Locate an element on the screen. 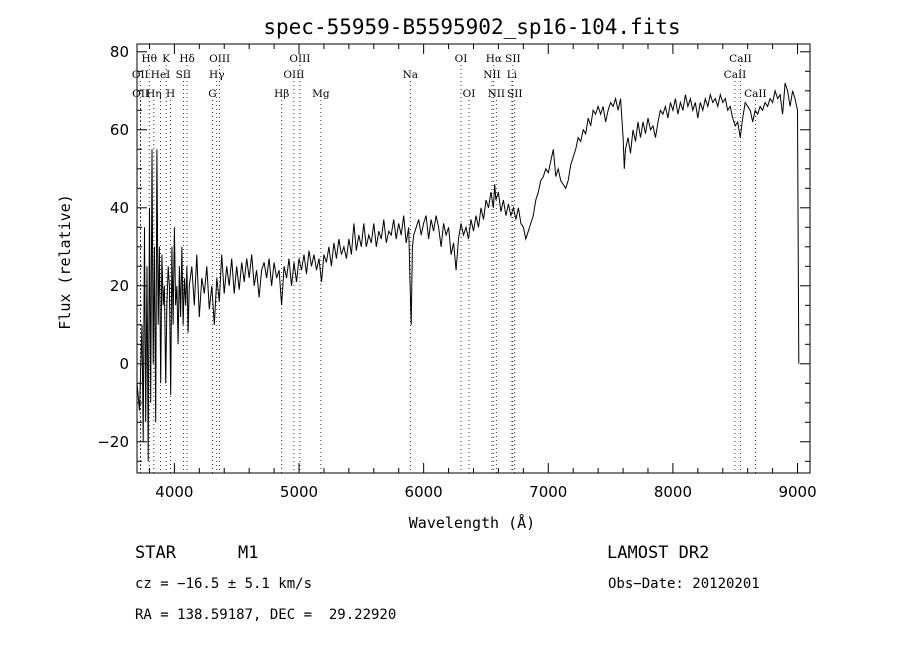  spectral-line-label: G is located at coordinates (212, 94).